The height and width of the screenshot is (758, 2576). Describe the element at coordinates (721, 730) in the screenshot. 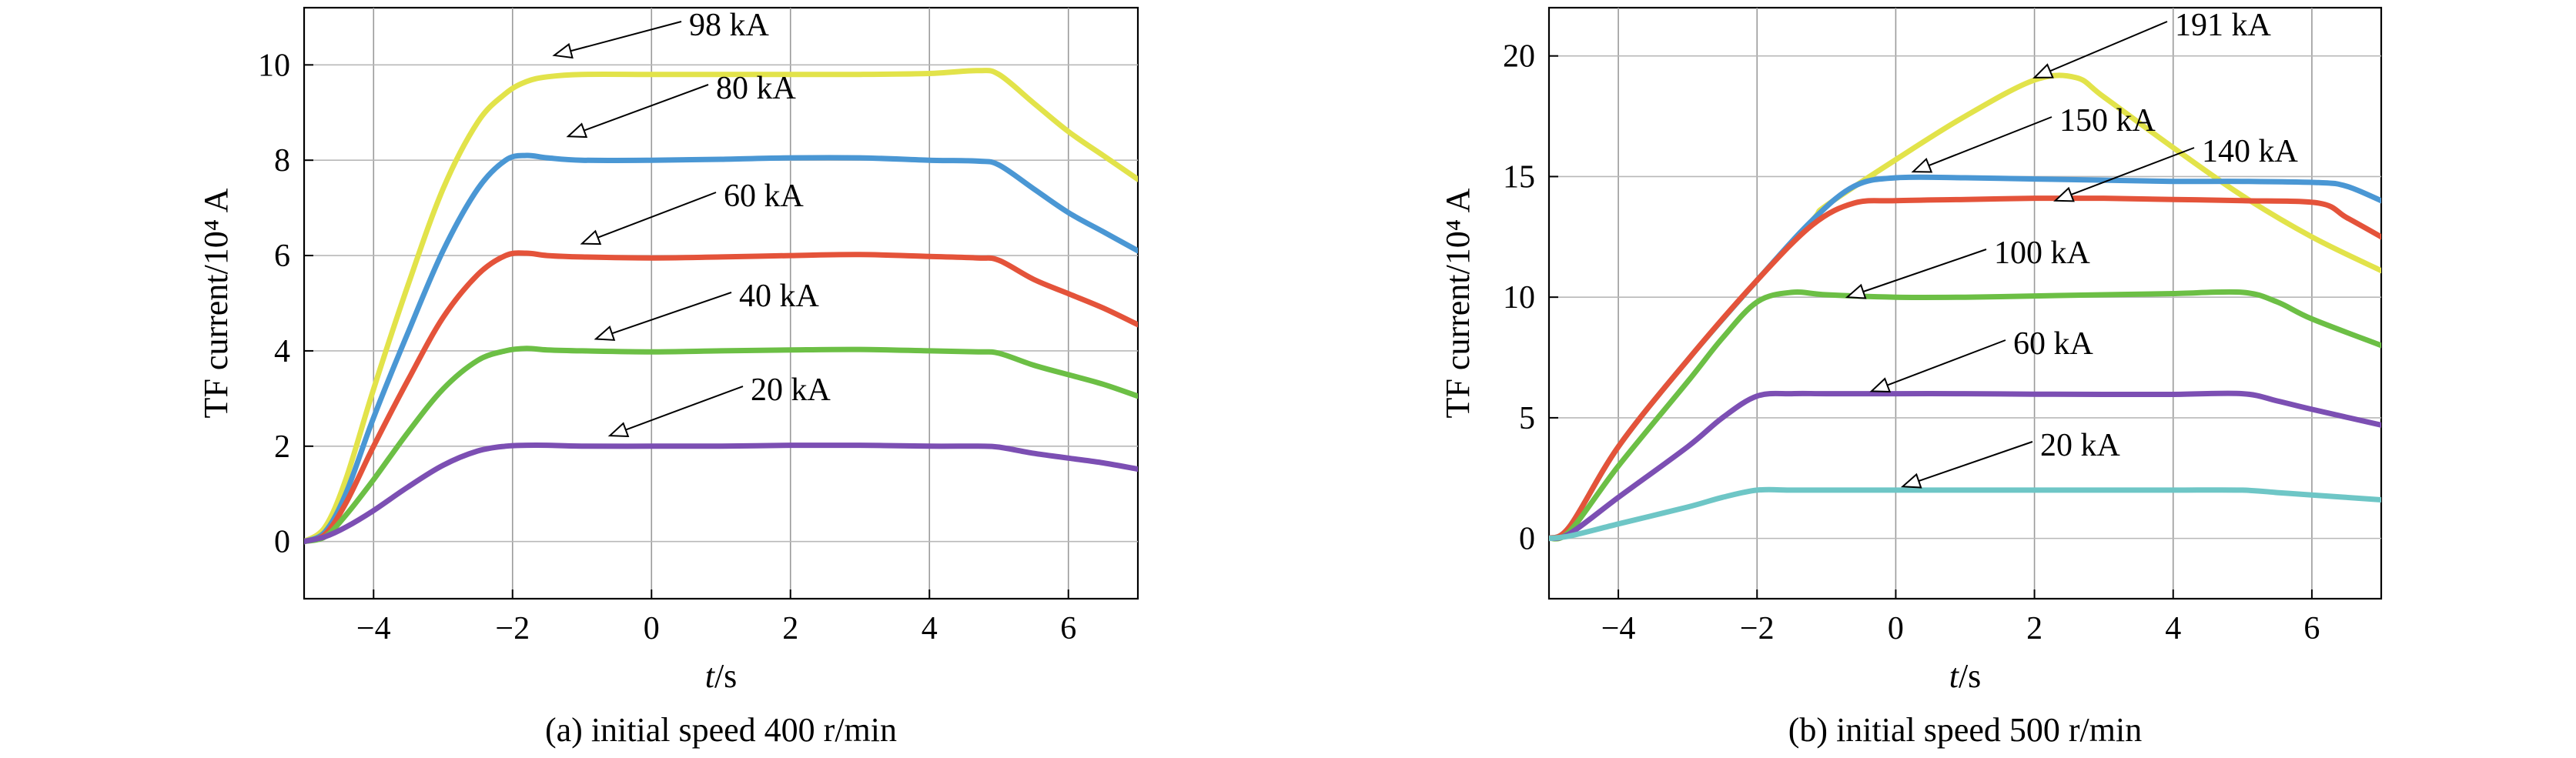

I see `figure-caption: (a) initial speed 400 r/min` at that location.